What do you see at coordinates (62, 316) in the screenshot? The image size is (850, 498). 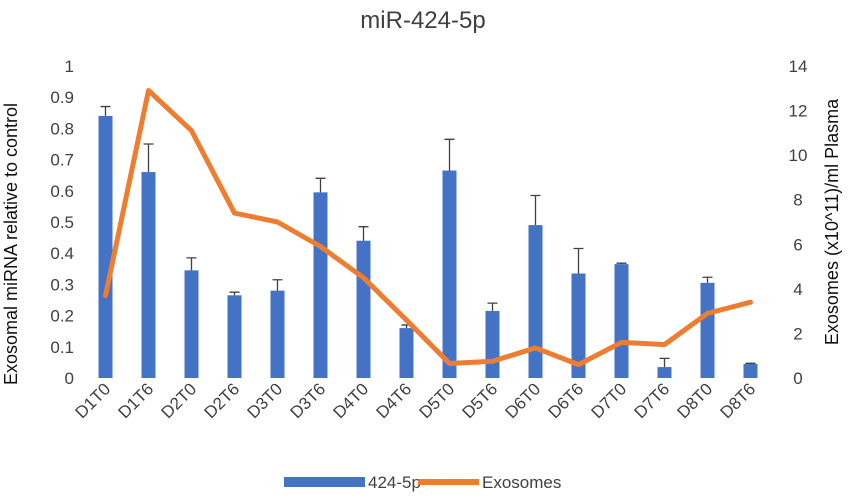 I see `left-tick-label: 0.2` at bounding box center [62, 316].